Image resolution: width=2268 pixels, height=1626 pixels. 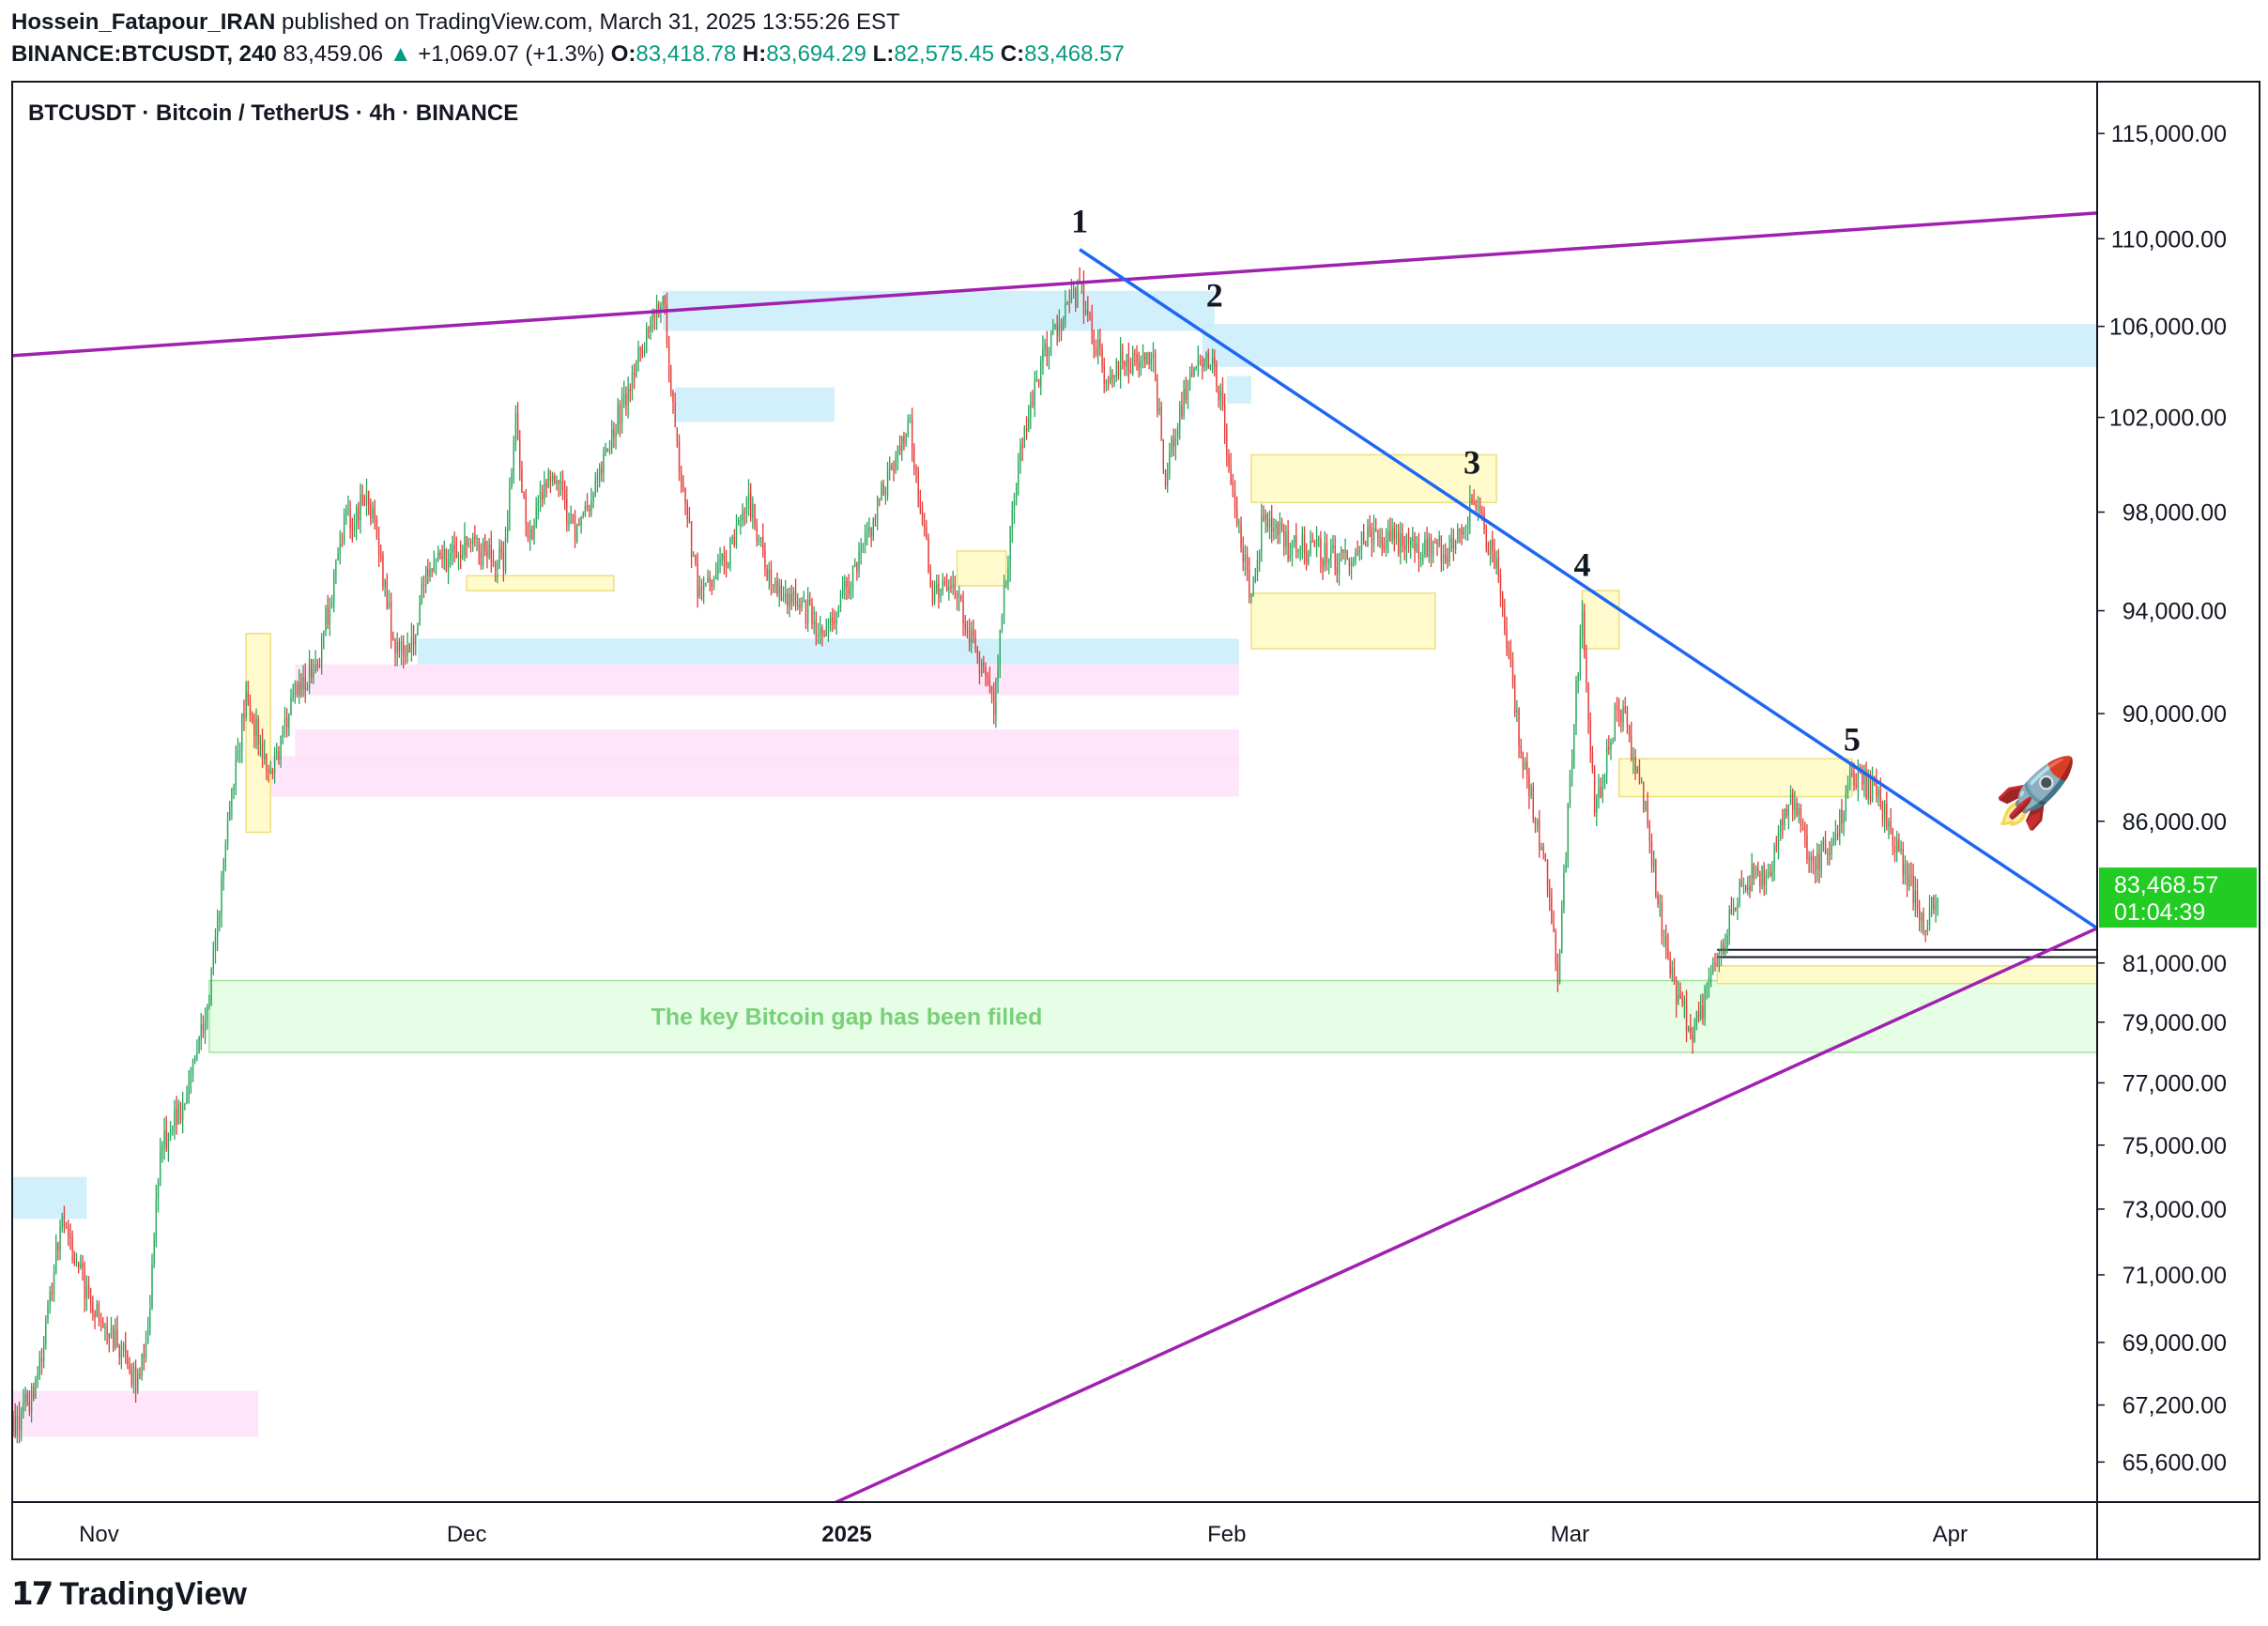 What do you see at coordinates (2178, 897) in the screenshot?
I see `current-price-tag-bg` at bounding box center [2178, 897].